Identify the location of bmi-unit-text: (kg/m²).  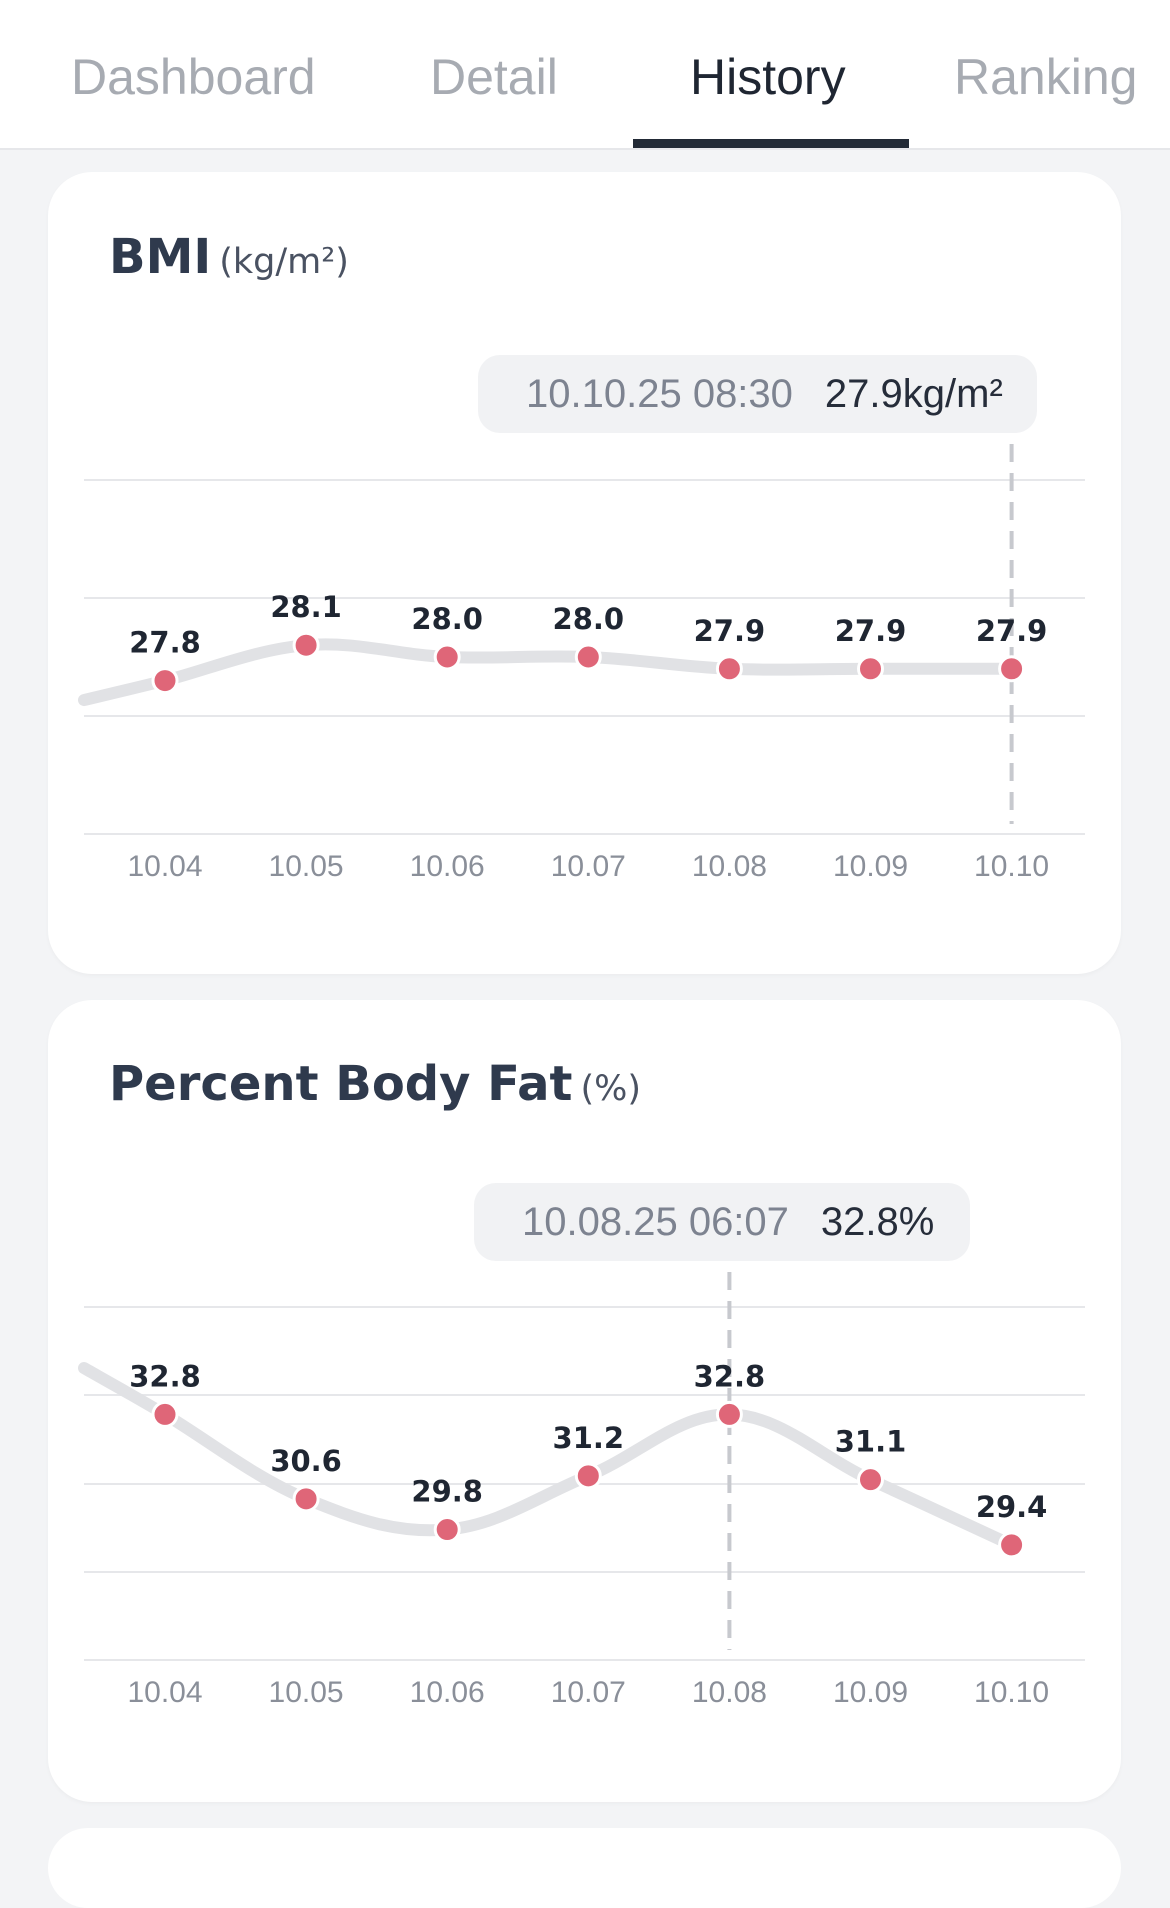
(284, 262).